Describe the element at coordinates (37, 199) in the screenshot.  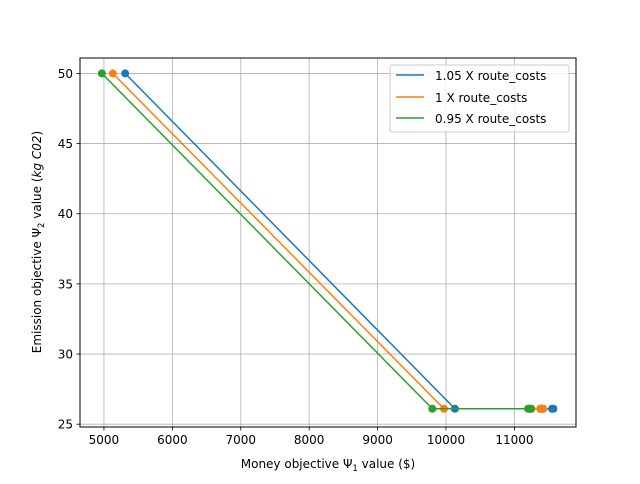
I see `y-axis-label-mid: value (` at that location.